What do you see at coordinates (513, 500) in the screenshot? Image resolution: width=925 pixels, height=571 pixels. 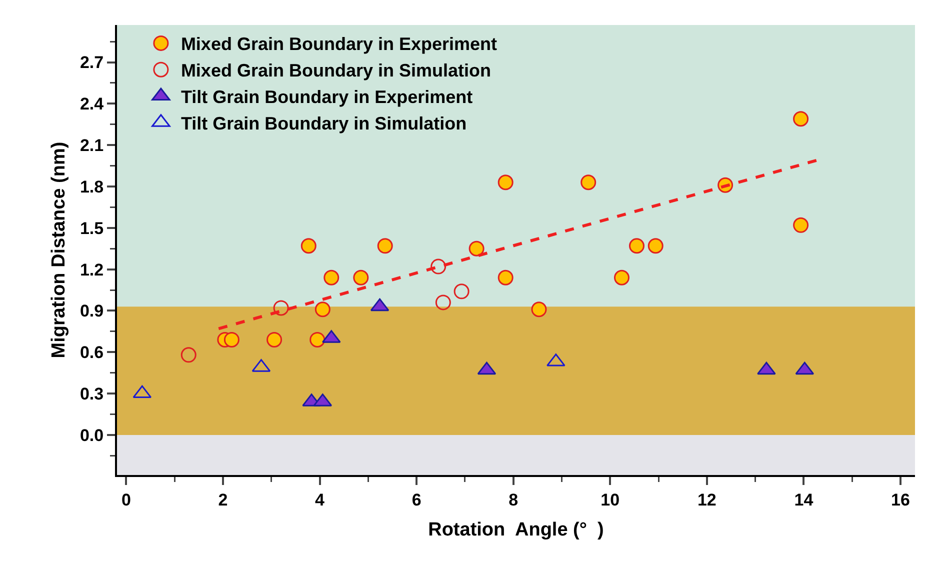 I see `x-tick-label: 8` at bounding box center [513, 500].